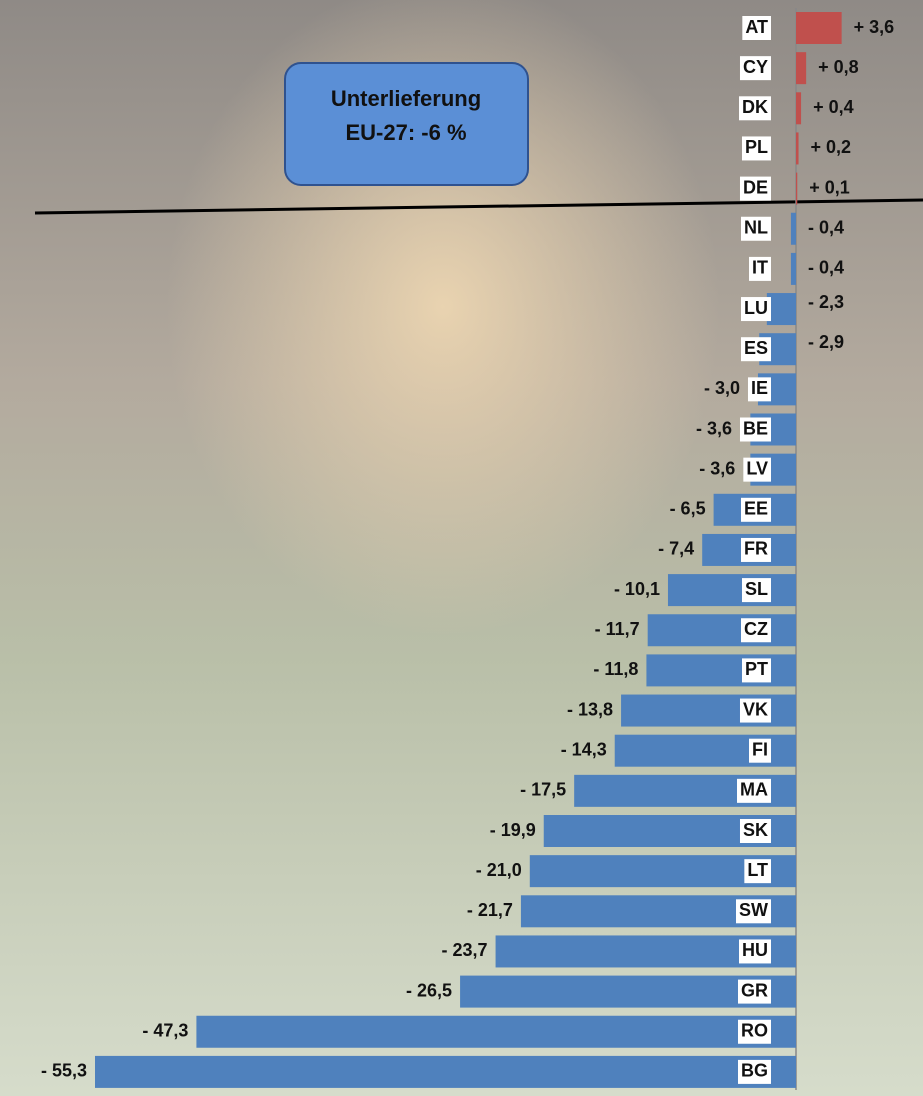 The height and width of the screenshot is (1096, 923). I want to click on value-label: + 0,4, so click(833, 107).